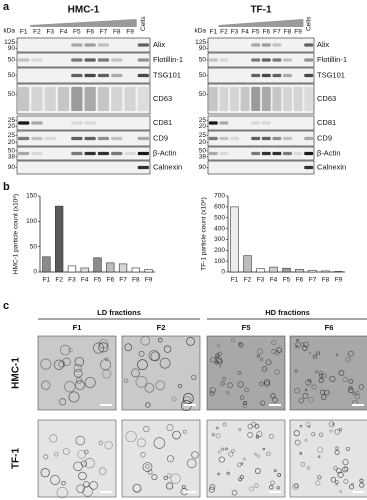 This screenshot has width=367, height=500. Describe the element at coordinates (331, 166) in the screenshot. I see `protein-label: Calnexin` at that location.